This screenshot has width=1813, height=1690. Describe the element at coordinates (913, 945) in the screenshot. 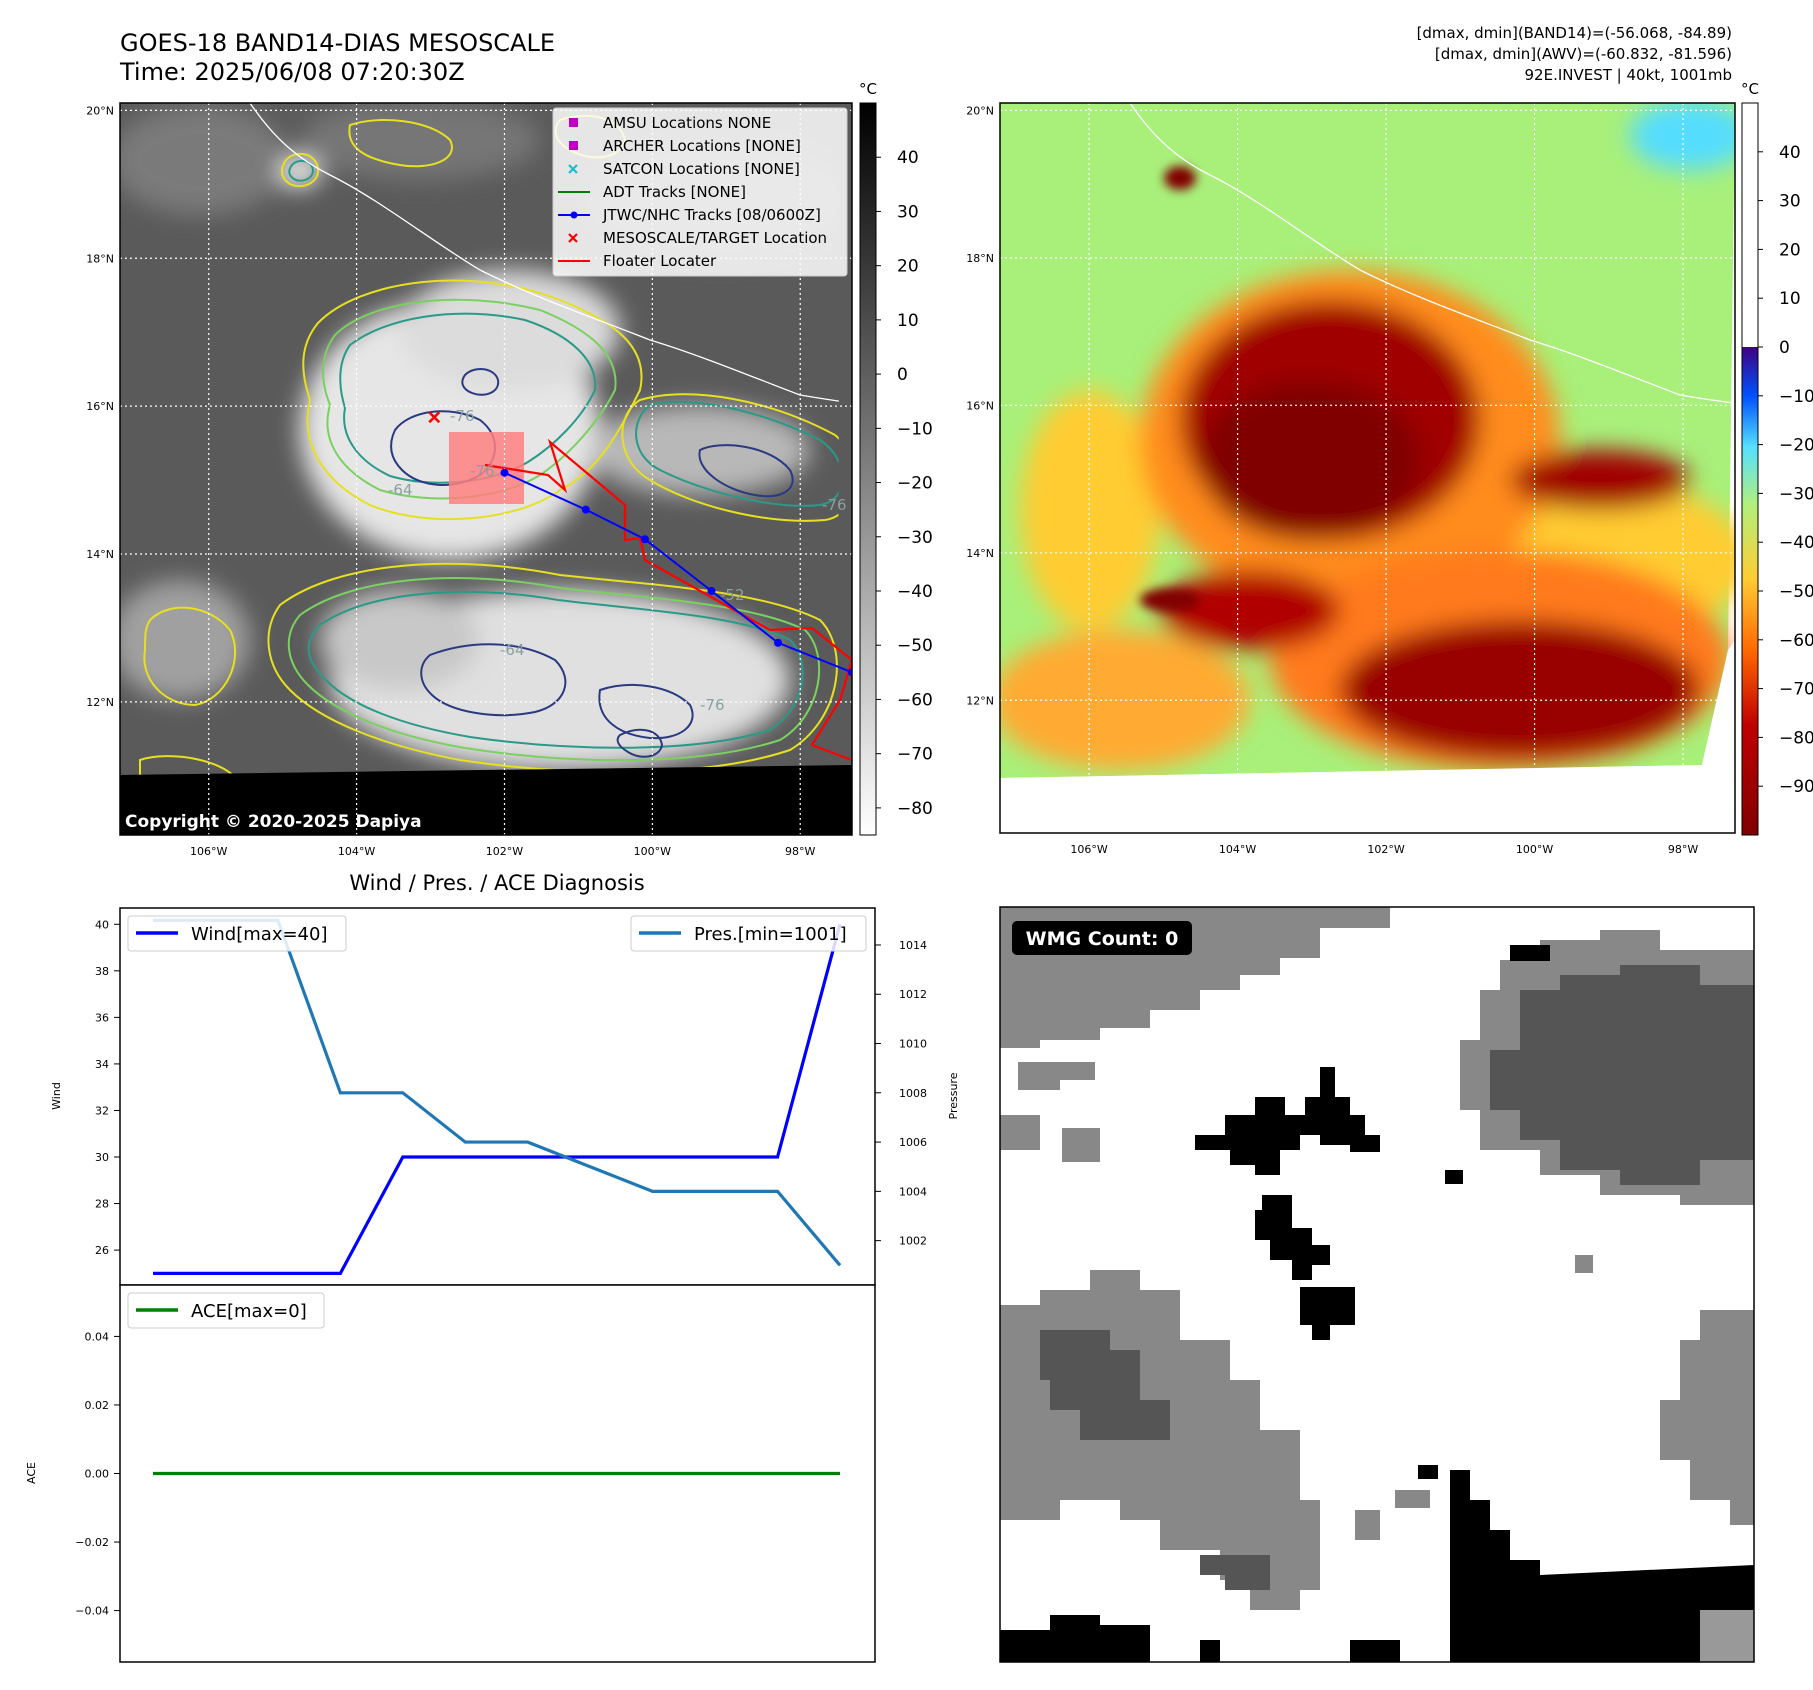

I see `pressure-tick-label: 1014` at that location.